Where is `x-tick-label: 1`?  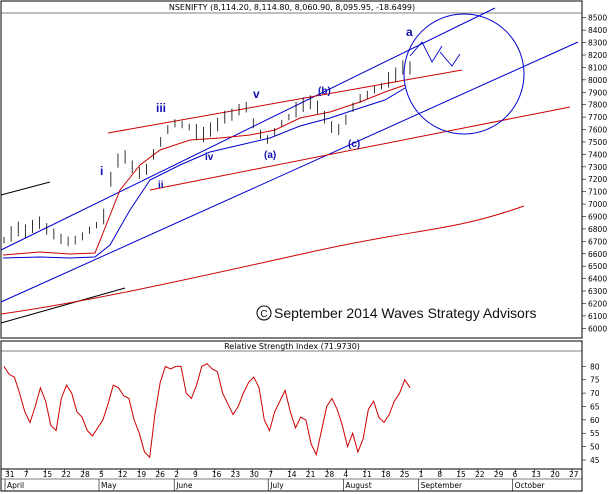
x-tick-label: 1 is located at coordinates (421, 474).